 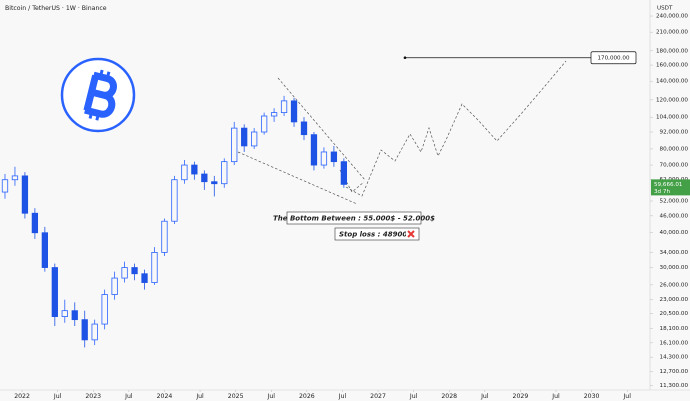 I want to click on bottom-note-box, so click(x=354, y=218).